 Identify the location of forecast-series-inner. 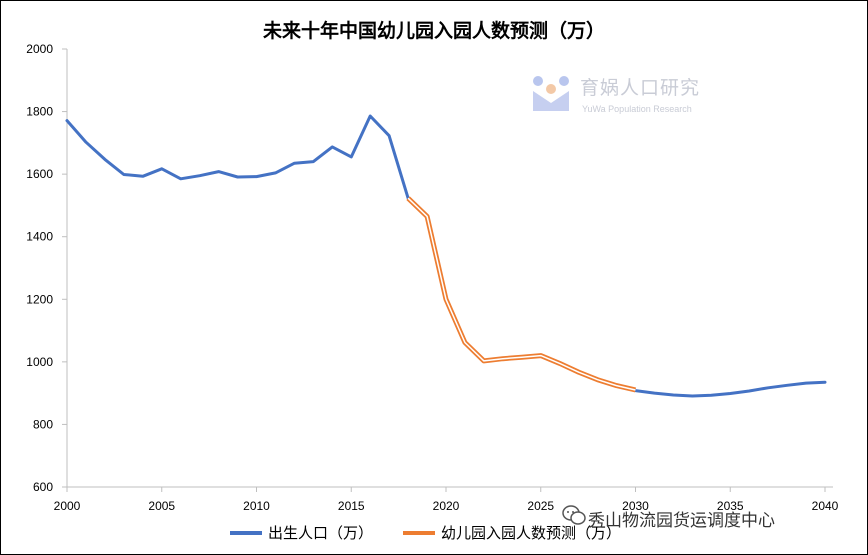
(521, 294).